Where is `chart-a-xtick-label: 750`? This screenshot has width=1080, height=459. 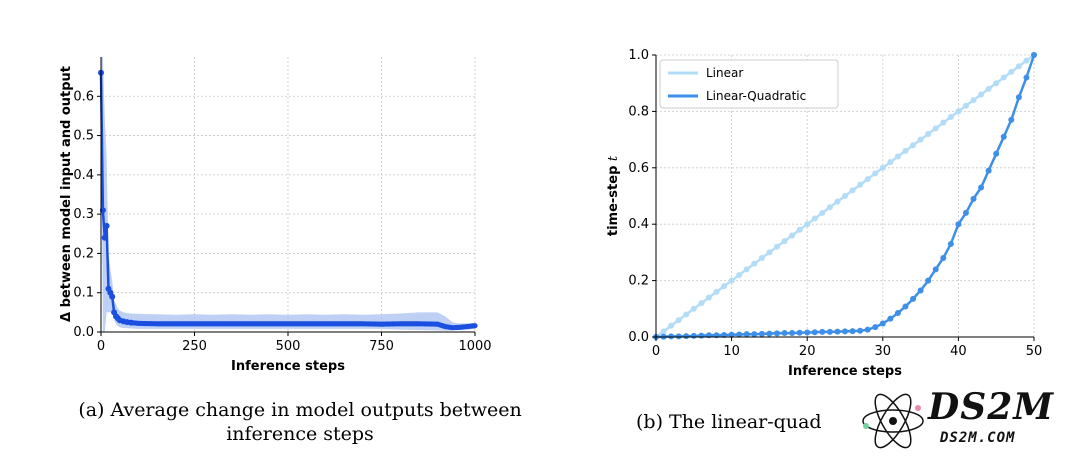
chart-a-xtick-label: 750 is located at coordinates (381, 346).